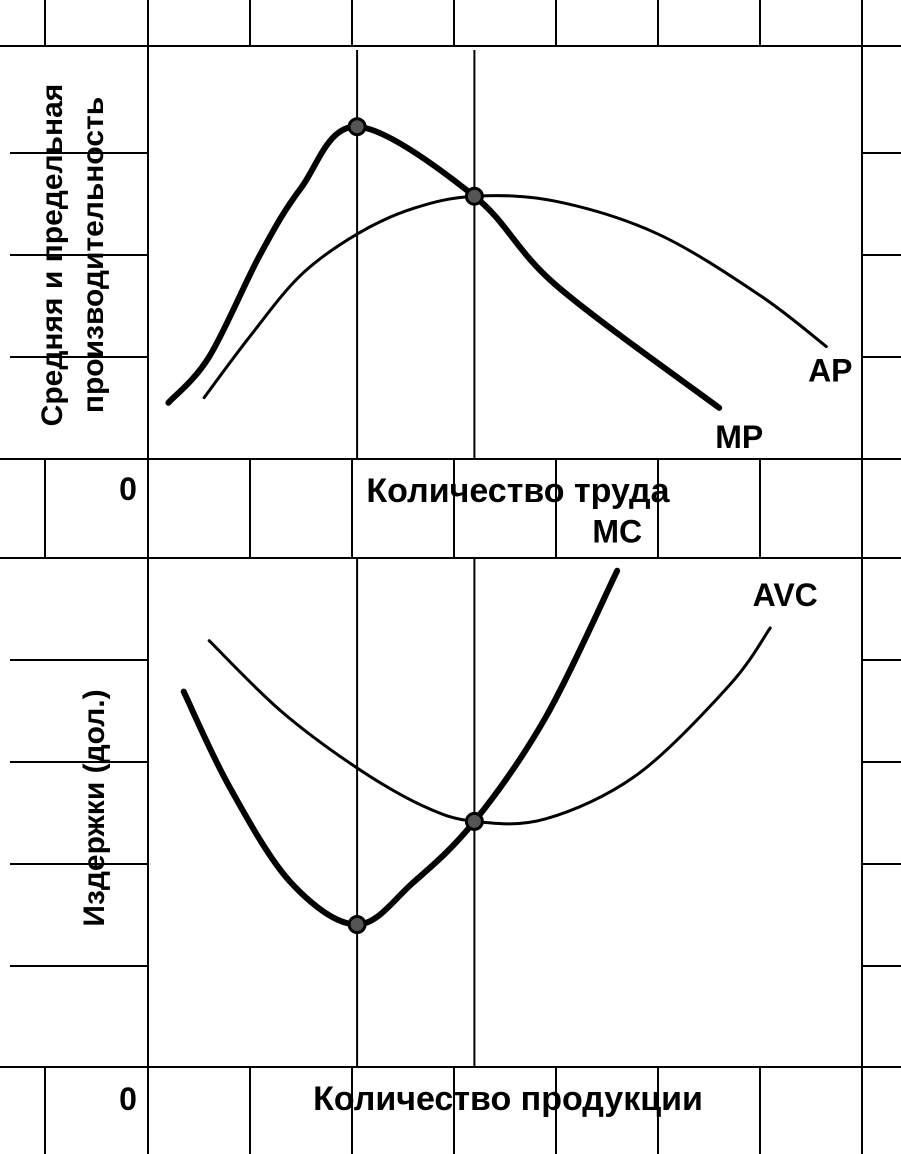  Describe the element at coordinates (94, 807) in the screenshot. I see `bottom-y-axis-label: Издержки (дол.)` at that location.